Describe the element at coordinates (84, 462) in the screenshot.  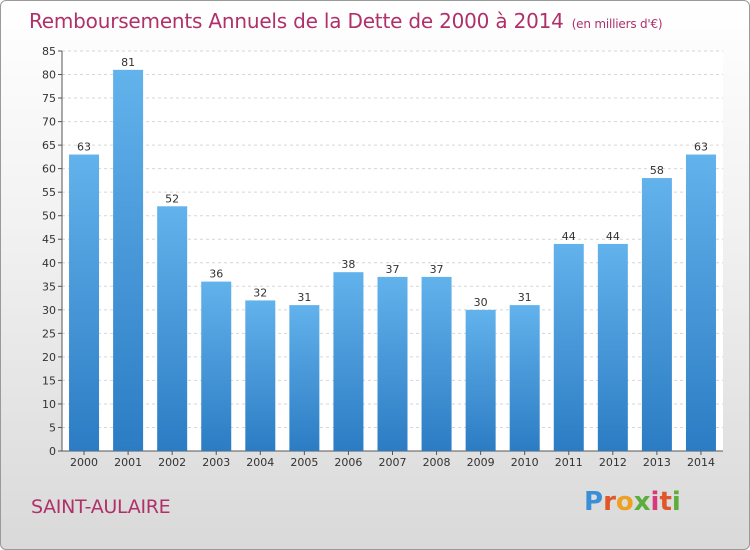
I see `x-tick-label-2000: 2000` at that location.